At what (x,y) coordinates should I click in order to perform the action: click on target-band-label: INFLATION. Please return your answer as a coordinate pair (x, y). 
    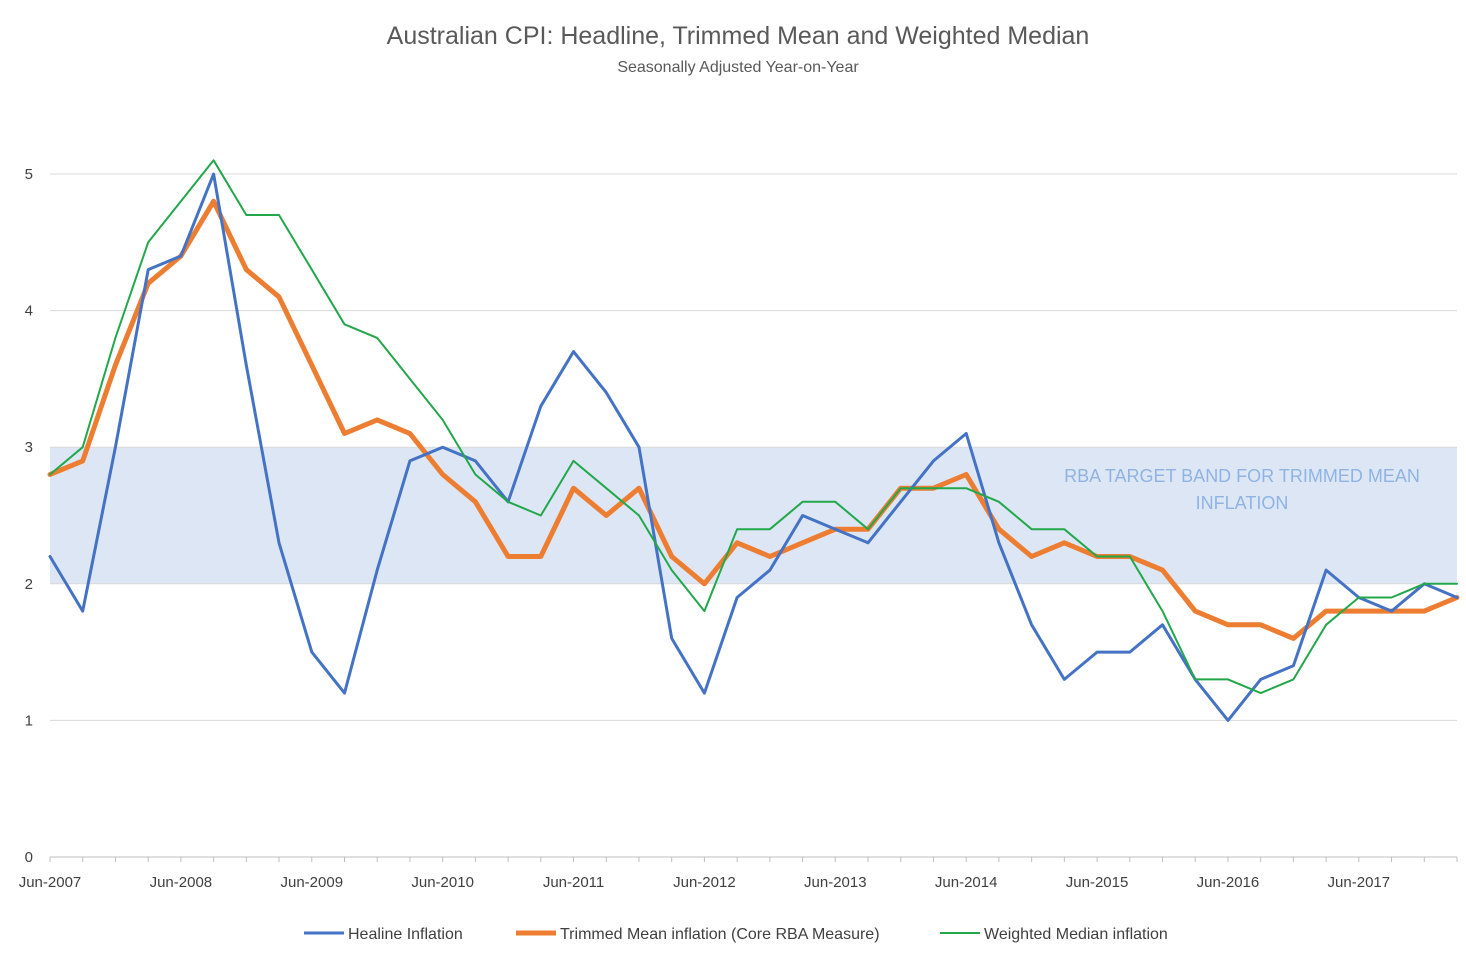
    Looking at the image, I should click on (1242, 503).